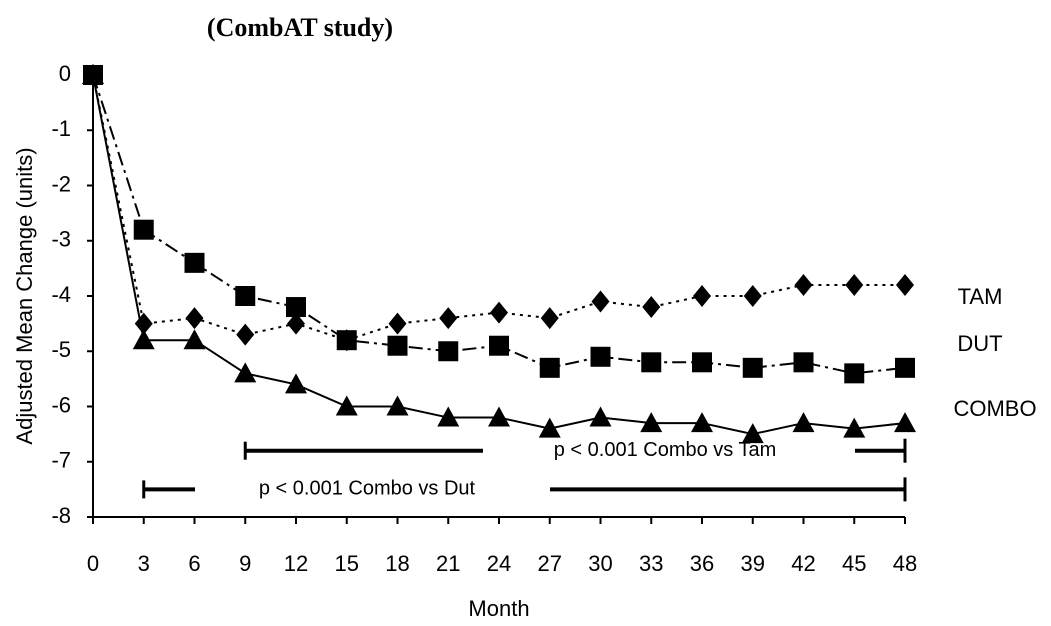  I want to click on x-tick-label: 30, so click(600, 563).